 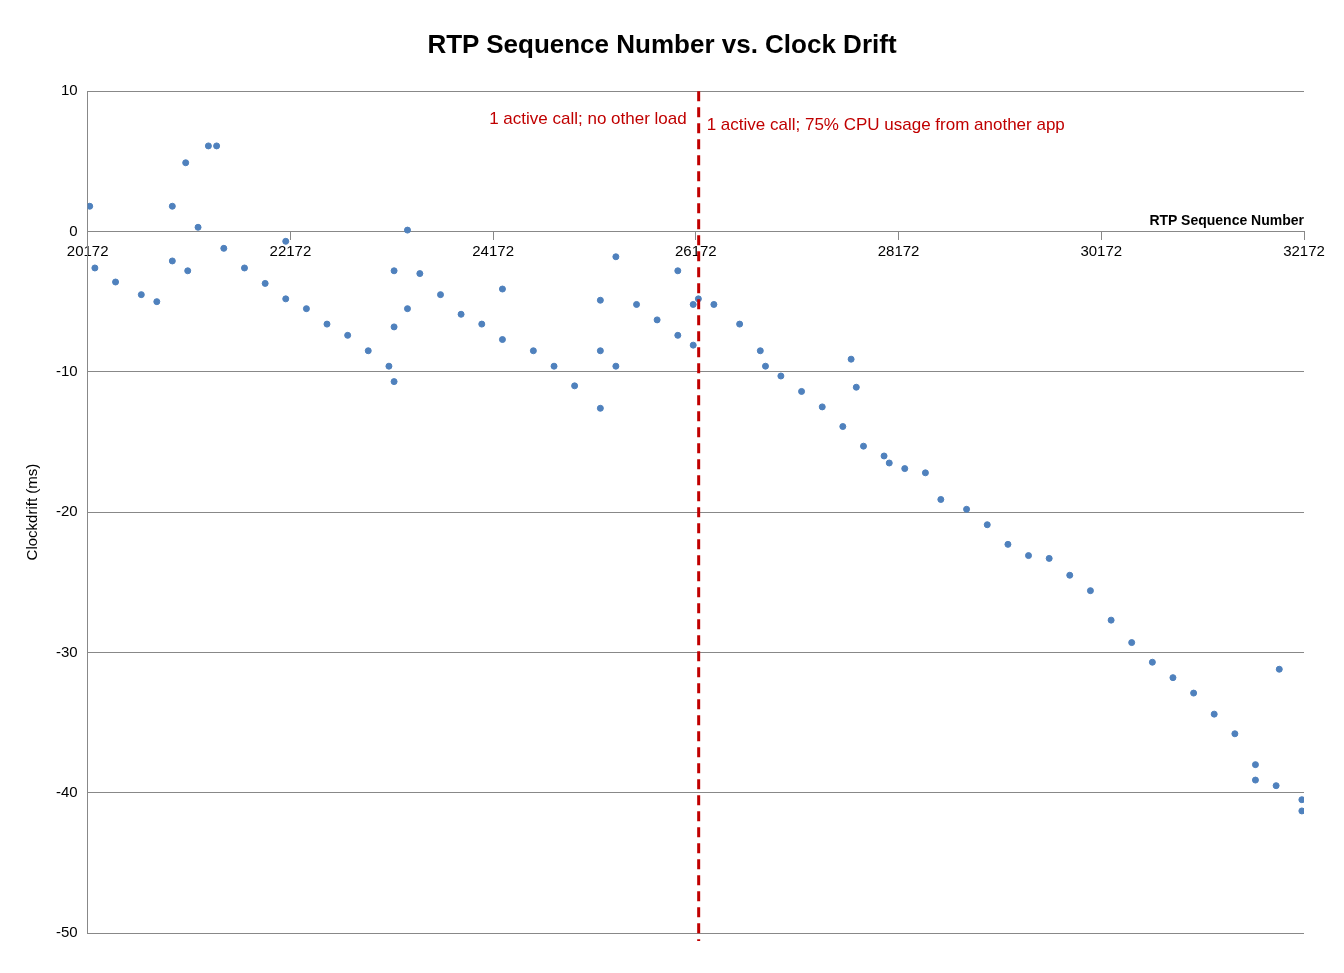 I want to click on y-tick-label: -50, so click(x=66, y=932).